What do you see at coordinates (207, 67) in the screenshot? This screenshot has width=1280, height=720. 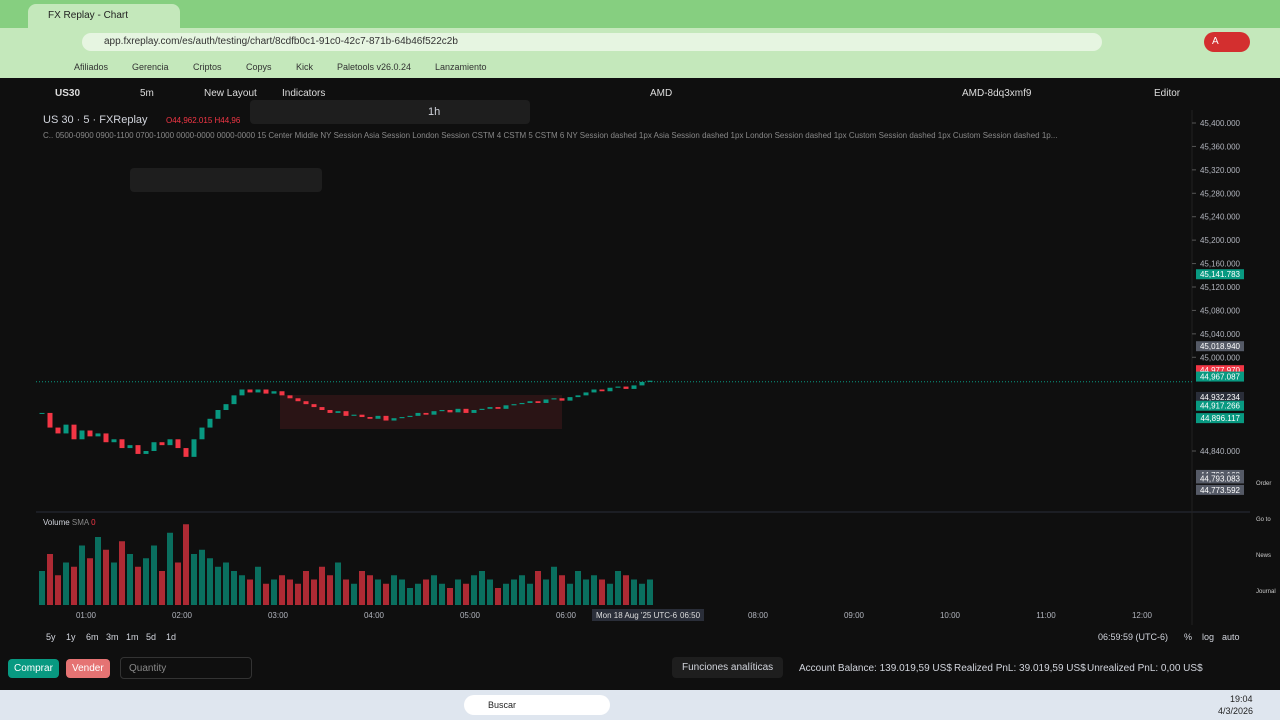 I see `bookmark: Criptos` at bounding box center [207, 67].